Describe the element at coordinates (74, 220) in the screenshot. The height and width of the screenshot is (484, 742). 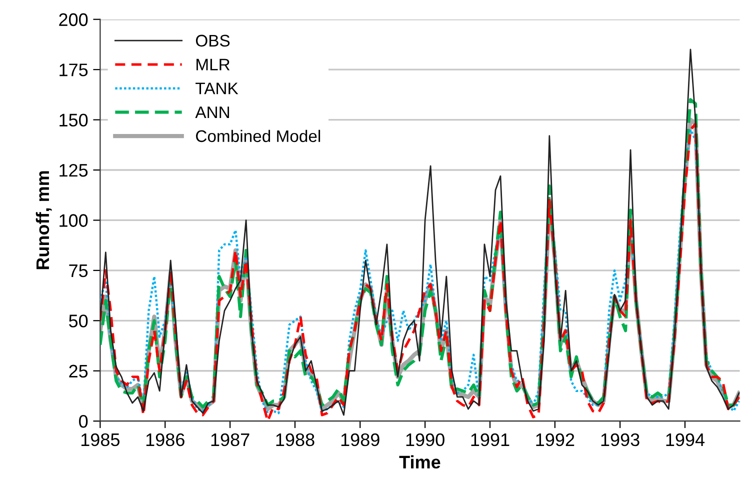
I see `y-tick-label: 100` at that location.